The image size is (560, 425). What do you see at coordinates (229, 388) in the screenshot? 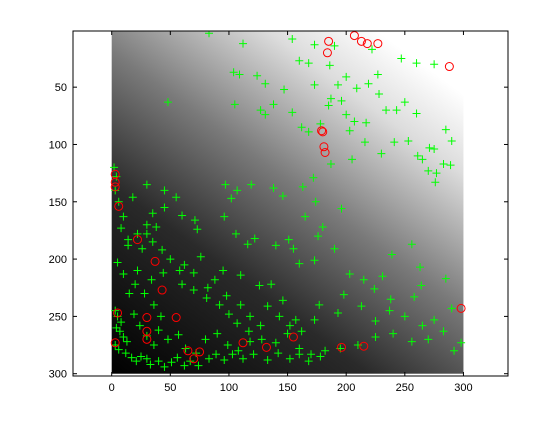
I see `x-tick-label: 100` at bounding box center [229, 388].